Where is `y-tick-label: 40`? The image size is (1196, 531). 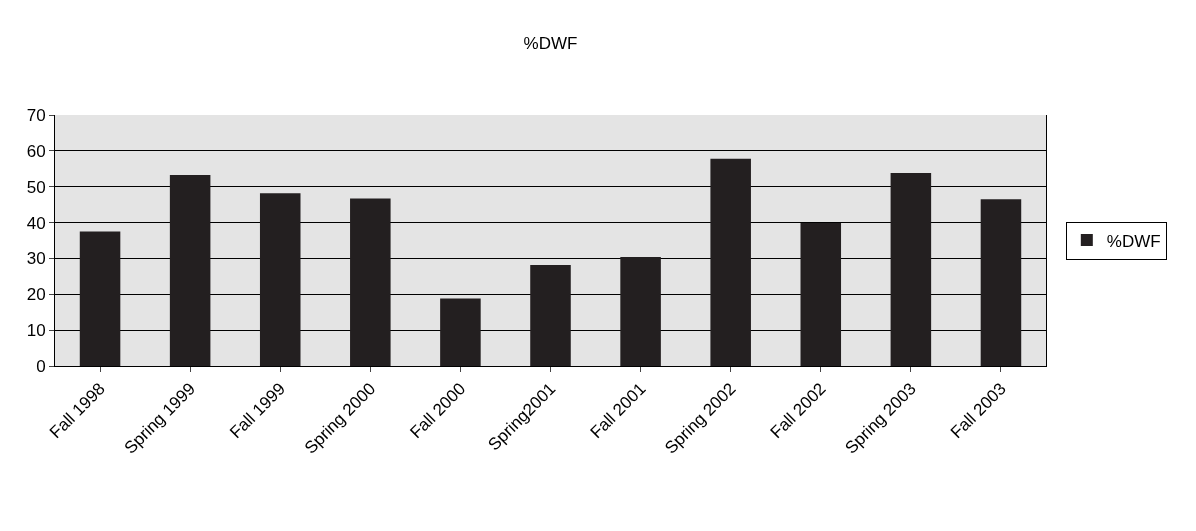 y-tick-label: 40 is located at coordinates (36, 223).